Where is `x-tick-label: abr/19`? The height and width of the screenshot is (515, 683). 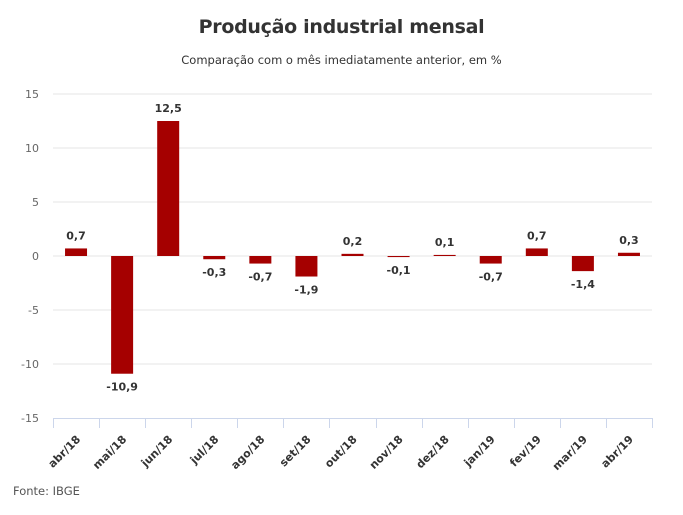 x-tick-label: abr/19 is located at coordinates (618, 452).